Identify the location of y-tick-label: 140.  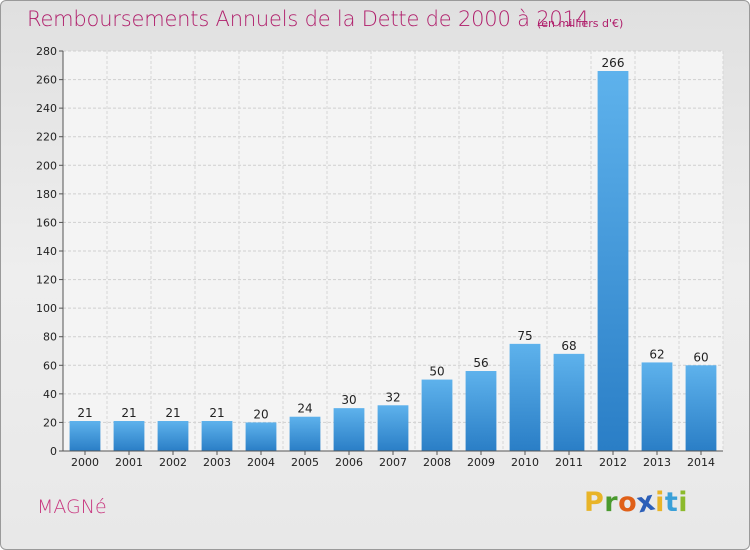
(46, 251).